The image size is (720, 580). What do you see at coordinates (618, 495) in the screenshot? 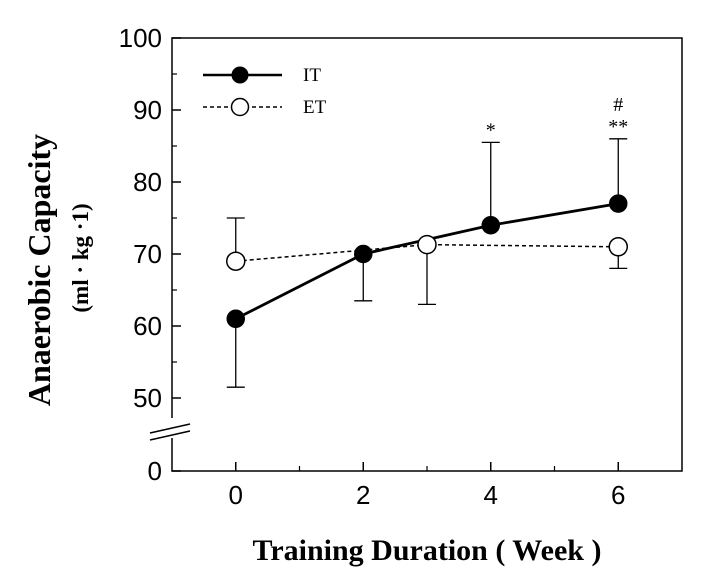
I see `x-tick-label-6: 6` at bounding box center [618, 495].